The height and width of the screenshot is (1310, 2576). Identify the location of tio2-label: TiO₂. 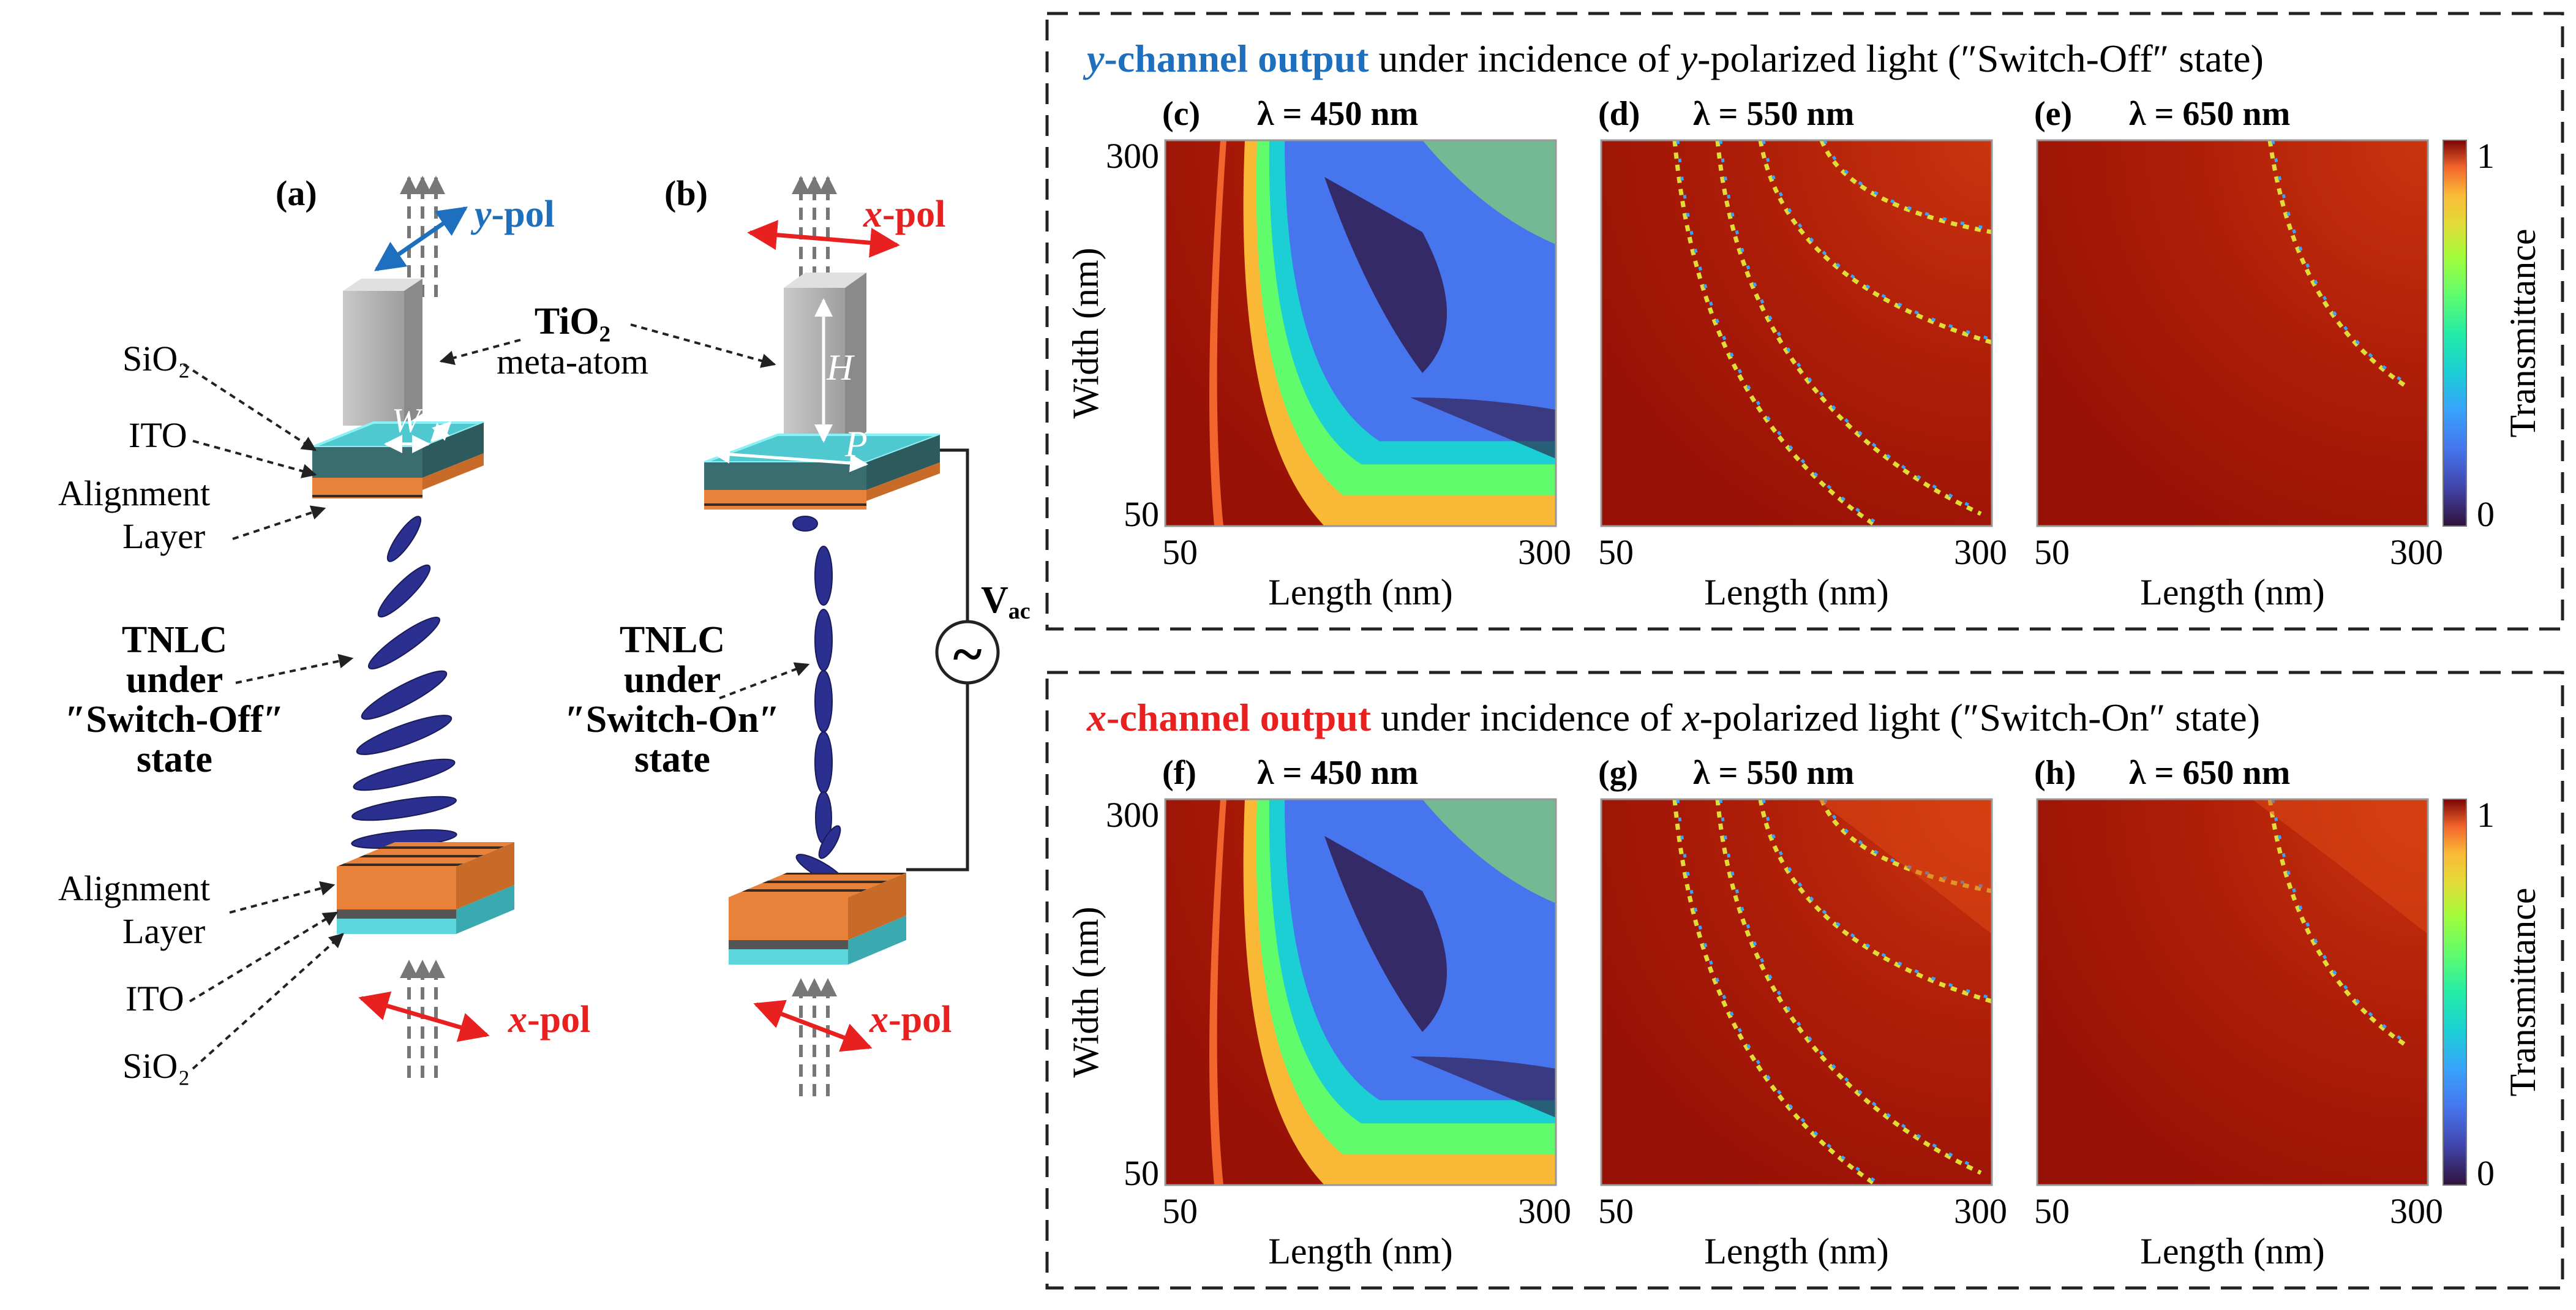
(572, 321).